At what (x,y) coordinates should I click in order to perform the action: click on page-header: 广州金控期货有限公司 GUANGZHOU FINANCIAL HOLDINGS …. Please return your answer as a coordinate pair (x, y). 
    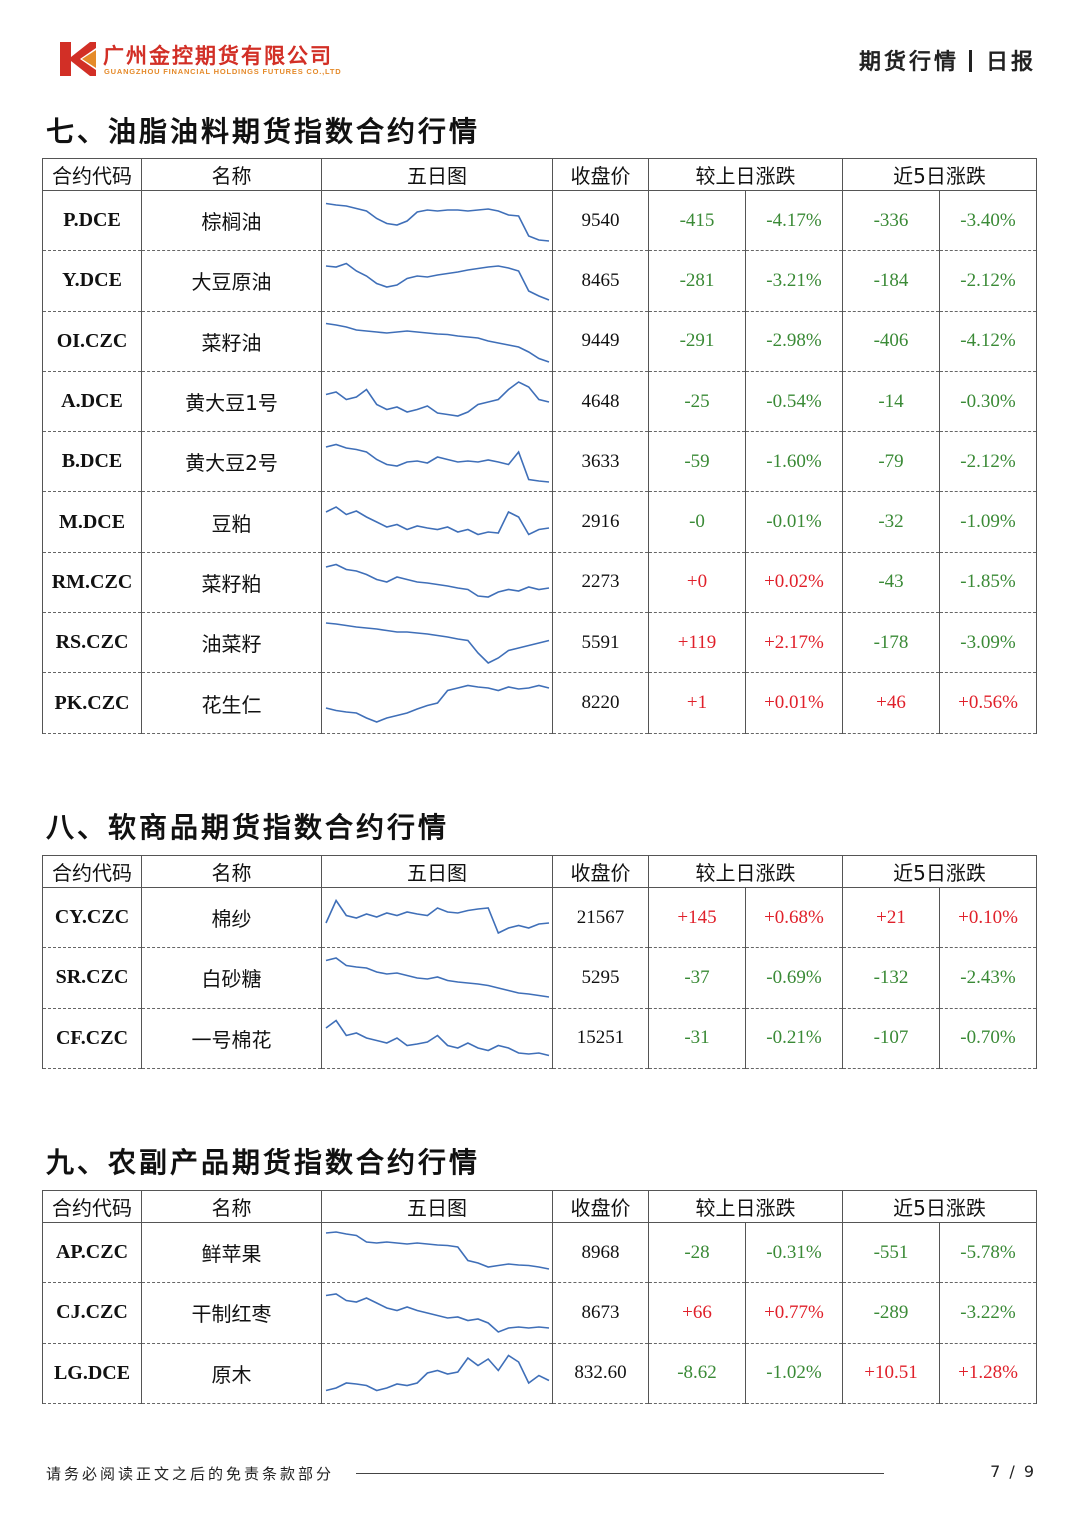
    Looking at the image, I should click on (540, 50).